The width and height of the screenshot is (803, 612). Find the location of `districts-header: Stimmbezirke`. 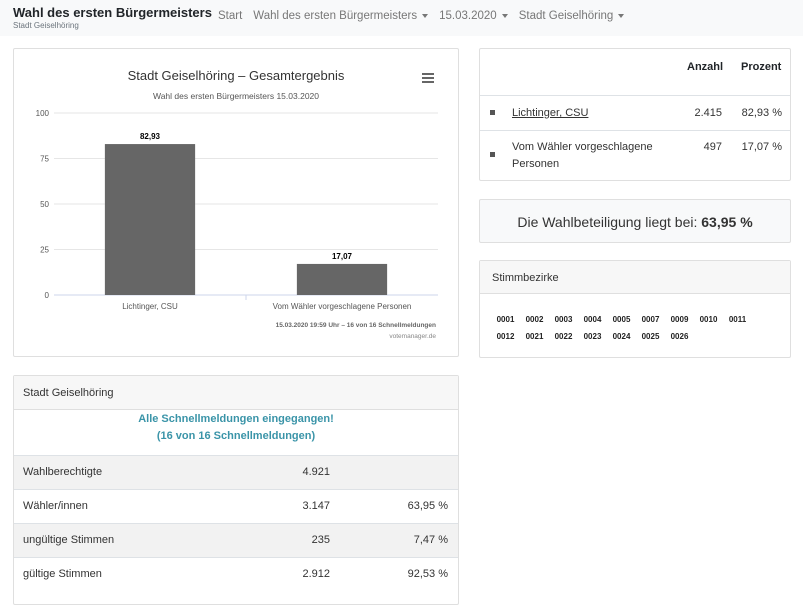

districts-header: Stimmbezirke is located at coordinates (635, 277).